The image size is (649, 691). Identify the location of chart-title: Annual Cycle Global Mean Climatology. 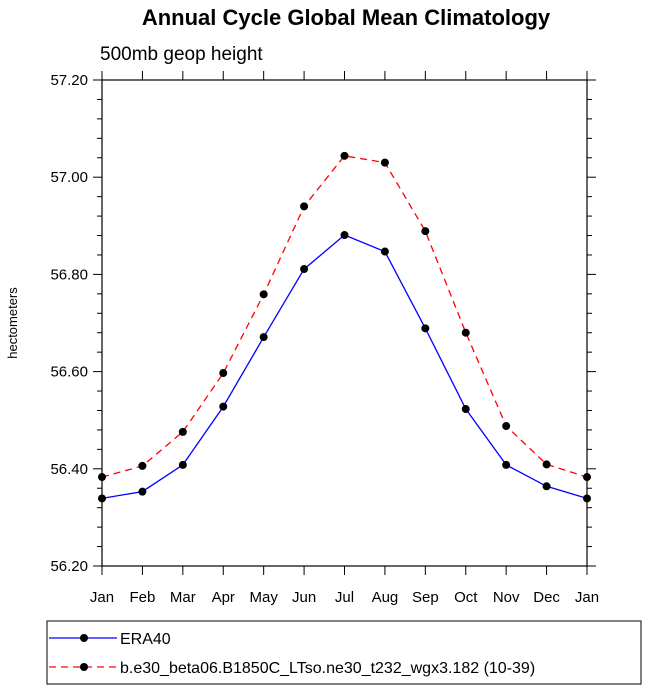
(346, 17).